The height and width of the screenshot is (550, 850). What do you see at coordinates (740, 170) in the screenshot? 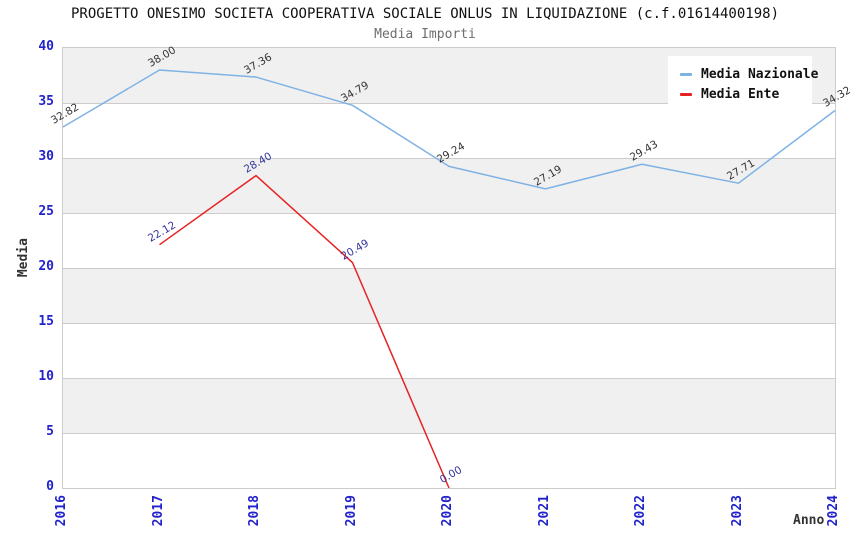
I see `point-label: 27.71` at bounding box center [740, 170].